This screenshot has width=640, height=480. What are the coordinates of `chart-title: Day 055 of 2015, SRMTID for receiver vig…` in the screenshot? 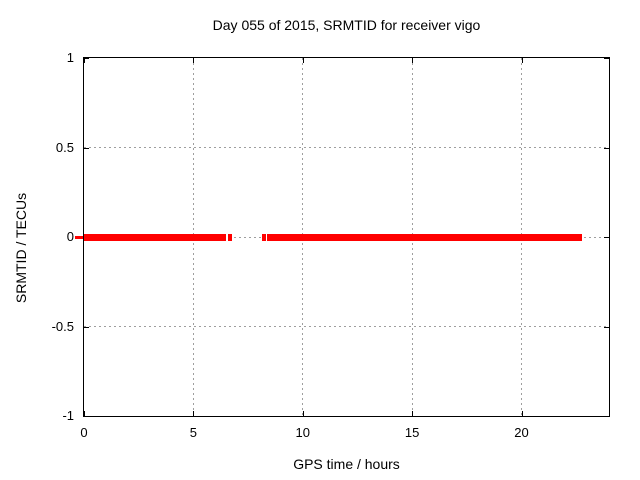 It's located at (346, 25).